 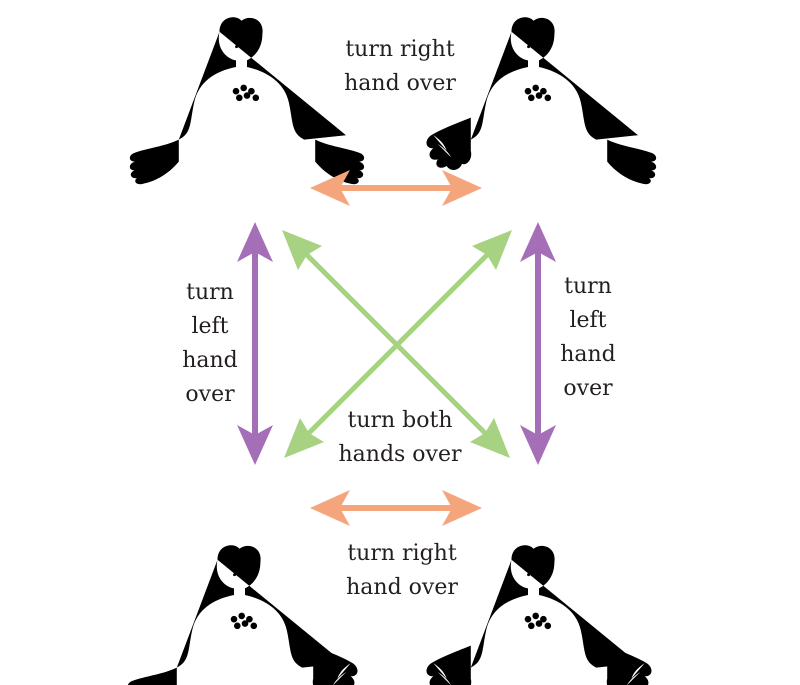 What do you see at coordinates (398, 344) in the screenshot?
I see `arrow-diagonal-ascending` at bounding box center [398, 344].